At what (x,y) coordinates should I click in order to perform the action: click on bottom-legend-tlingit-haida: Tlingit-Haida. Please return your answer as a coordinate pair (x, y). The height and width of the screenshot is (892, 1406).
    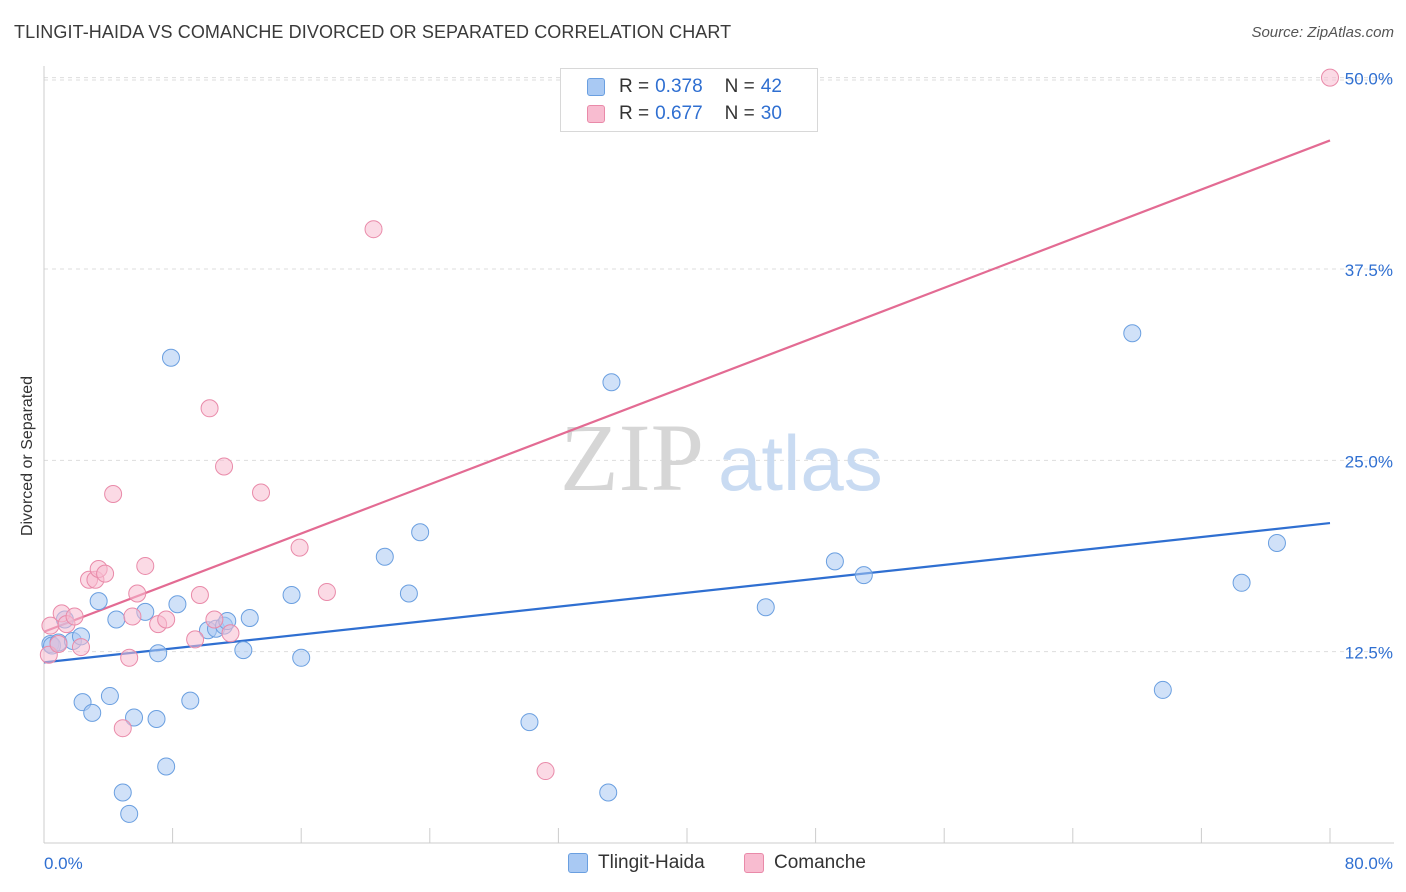
    Looking at the image, I should click on (636, 863).